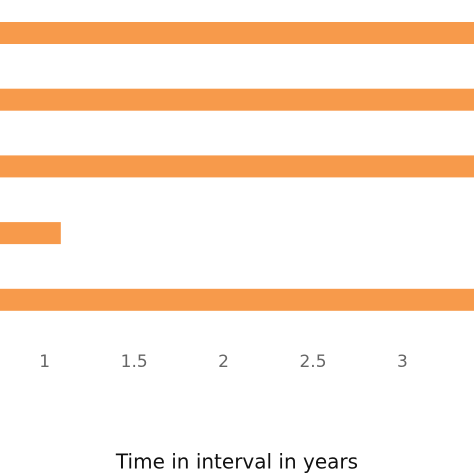 Image resolution: width=474 pixels, height=474 pixels. Describe the element at coordinates (134, 362) in the screenshot. I see `x-tick-label: 1.5` at that location.